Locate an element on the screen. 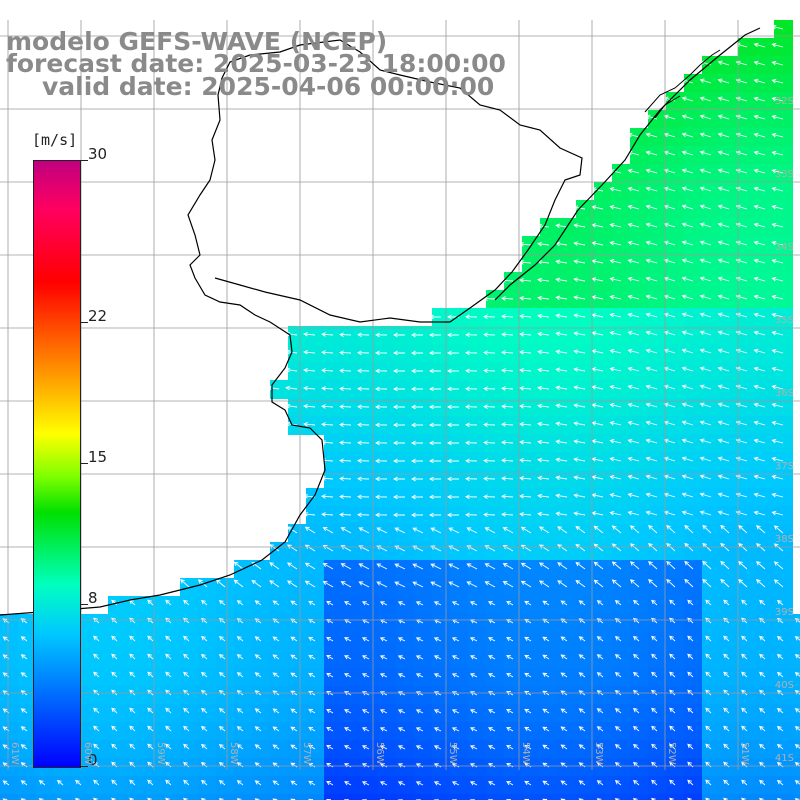 This screenshot has height=800, width=800. lat-label: 39S is located at coordinates (784, 612).